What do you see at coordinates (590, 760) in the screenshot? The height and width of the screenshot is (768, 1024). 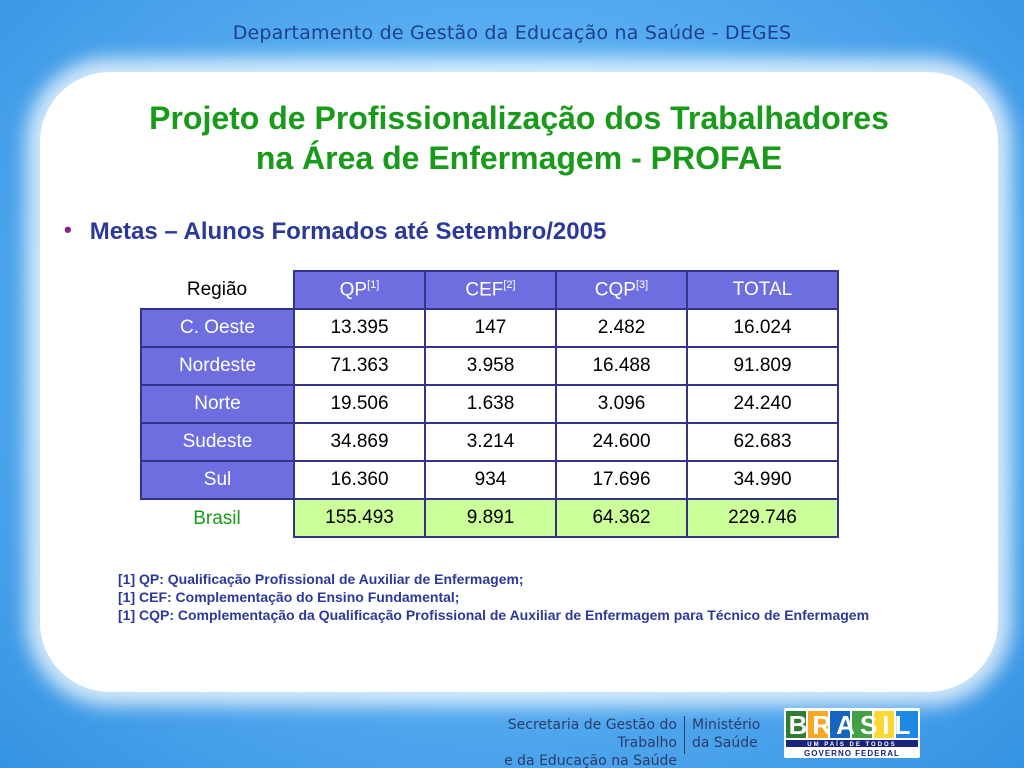 I see `secretaria-line-2: e da Educação na Saúde` at bounding box center [590, 760].